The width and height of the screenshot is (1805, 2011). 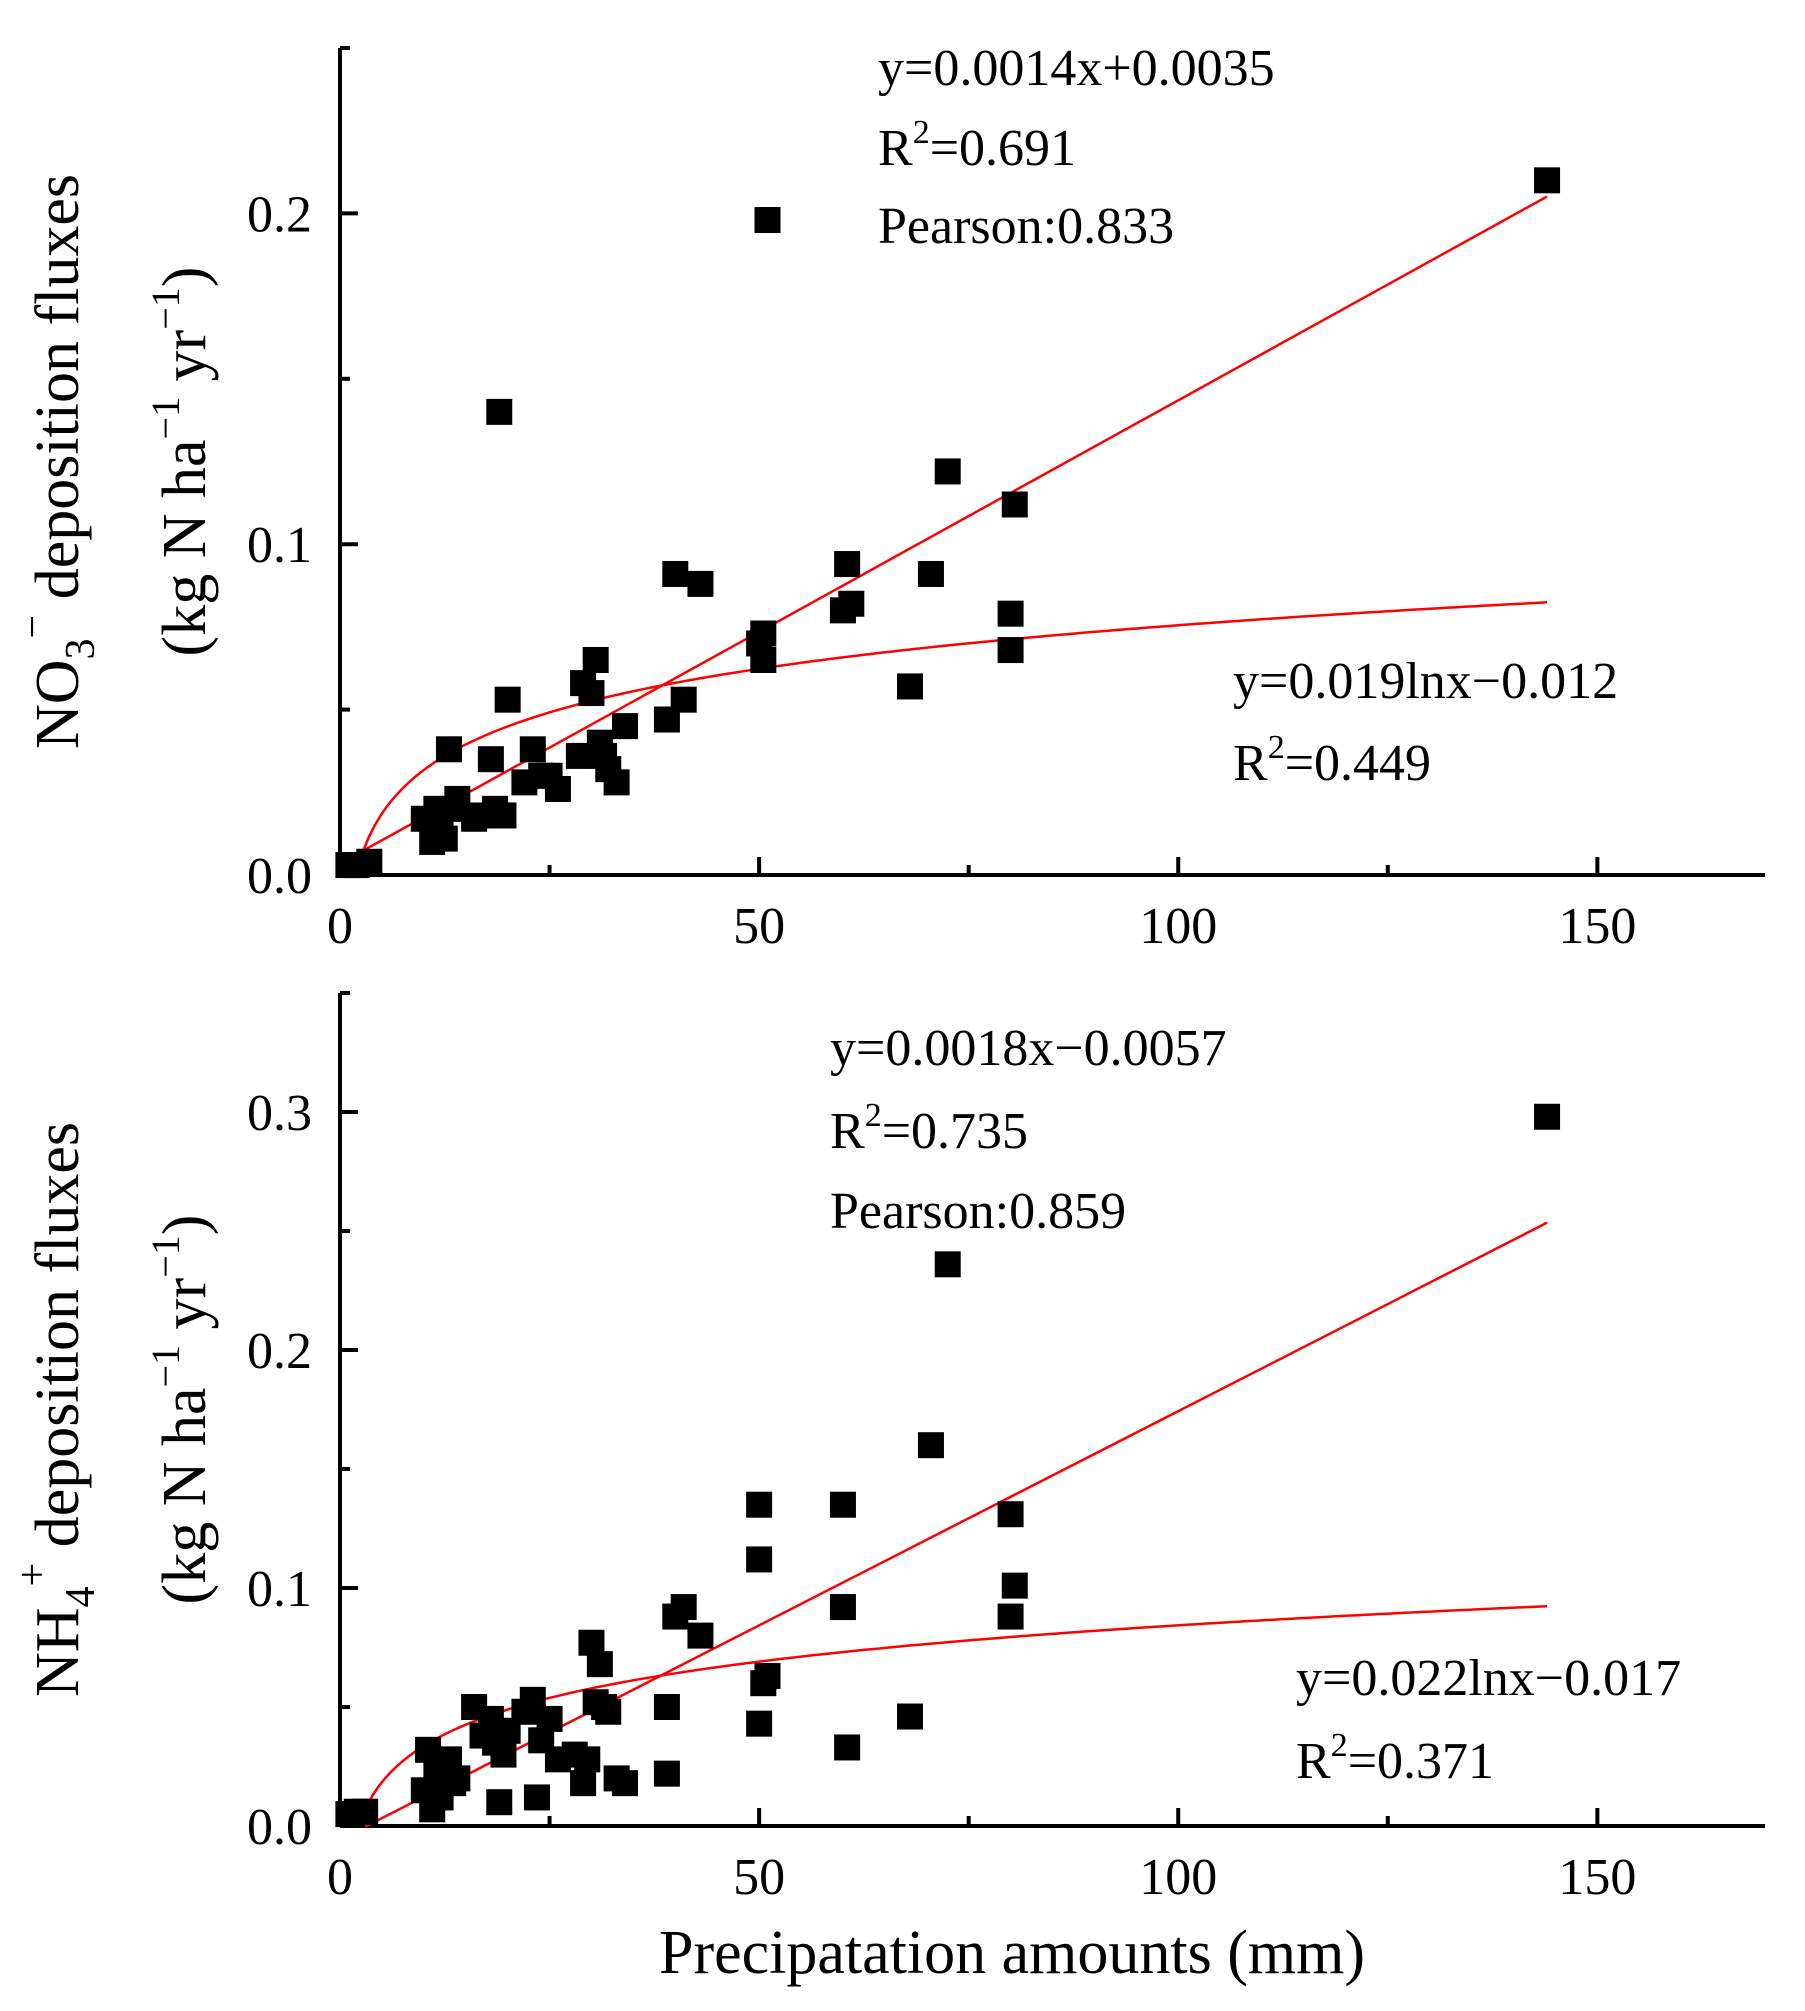 What do you see at coordinates (1012, 1953) in the screenshot?
I see `x-axis-label: Precipatation amounts (mm)` at bounding box center [1012, 1953].